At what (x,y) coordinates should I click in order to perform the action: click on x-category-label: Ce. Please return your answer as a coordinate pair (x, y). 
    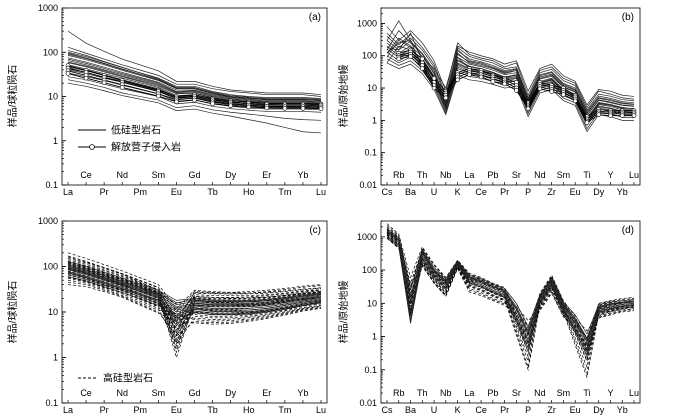
    Looking at the image, I should click on (86, 175).